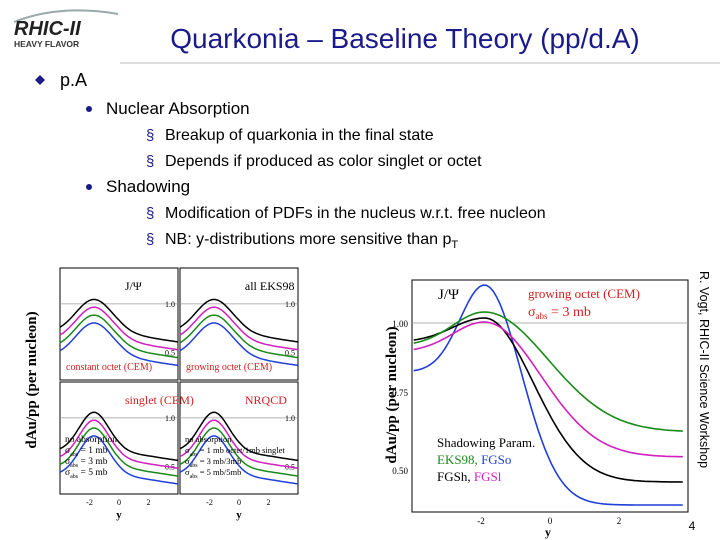 Image resolution: width=720 pixels, height=540 pixels. I want to click on entry-text: = 3 mb, so click(569, 312).